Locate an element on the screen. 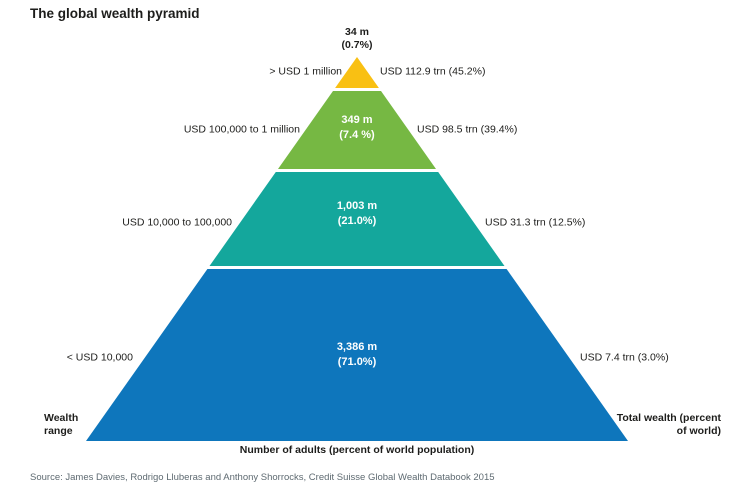 The height and width of the screenshot is (492, 733). axis-label-wealth-range: Wealth range is located at coordinates (61, 424).